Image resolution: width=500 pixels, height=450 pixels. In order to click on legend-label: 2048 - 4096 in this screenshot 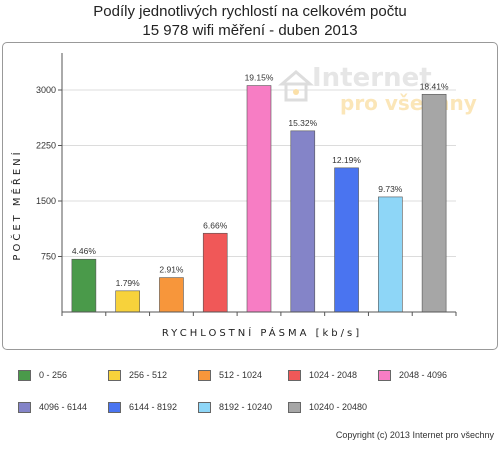, I will do `click(423, 375)`.